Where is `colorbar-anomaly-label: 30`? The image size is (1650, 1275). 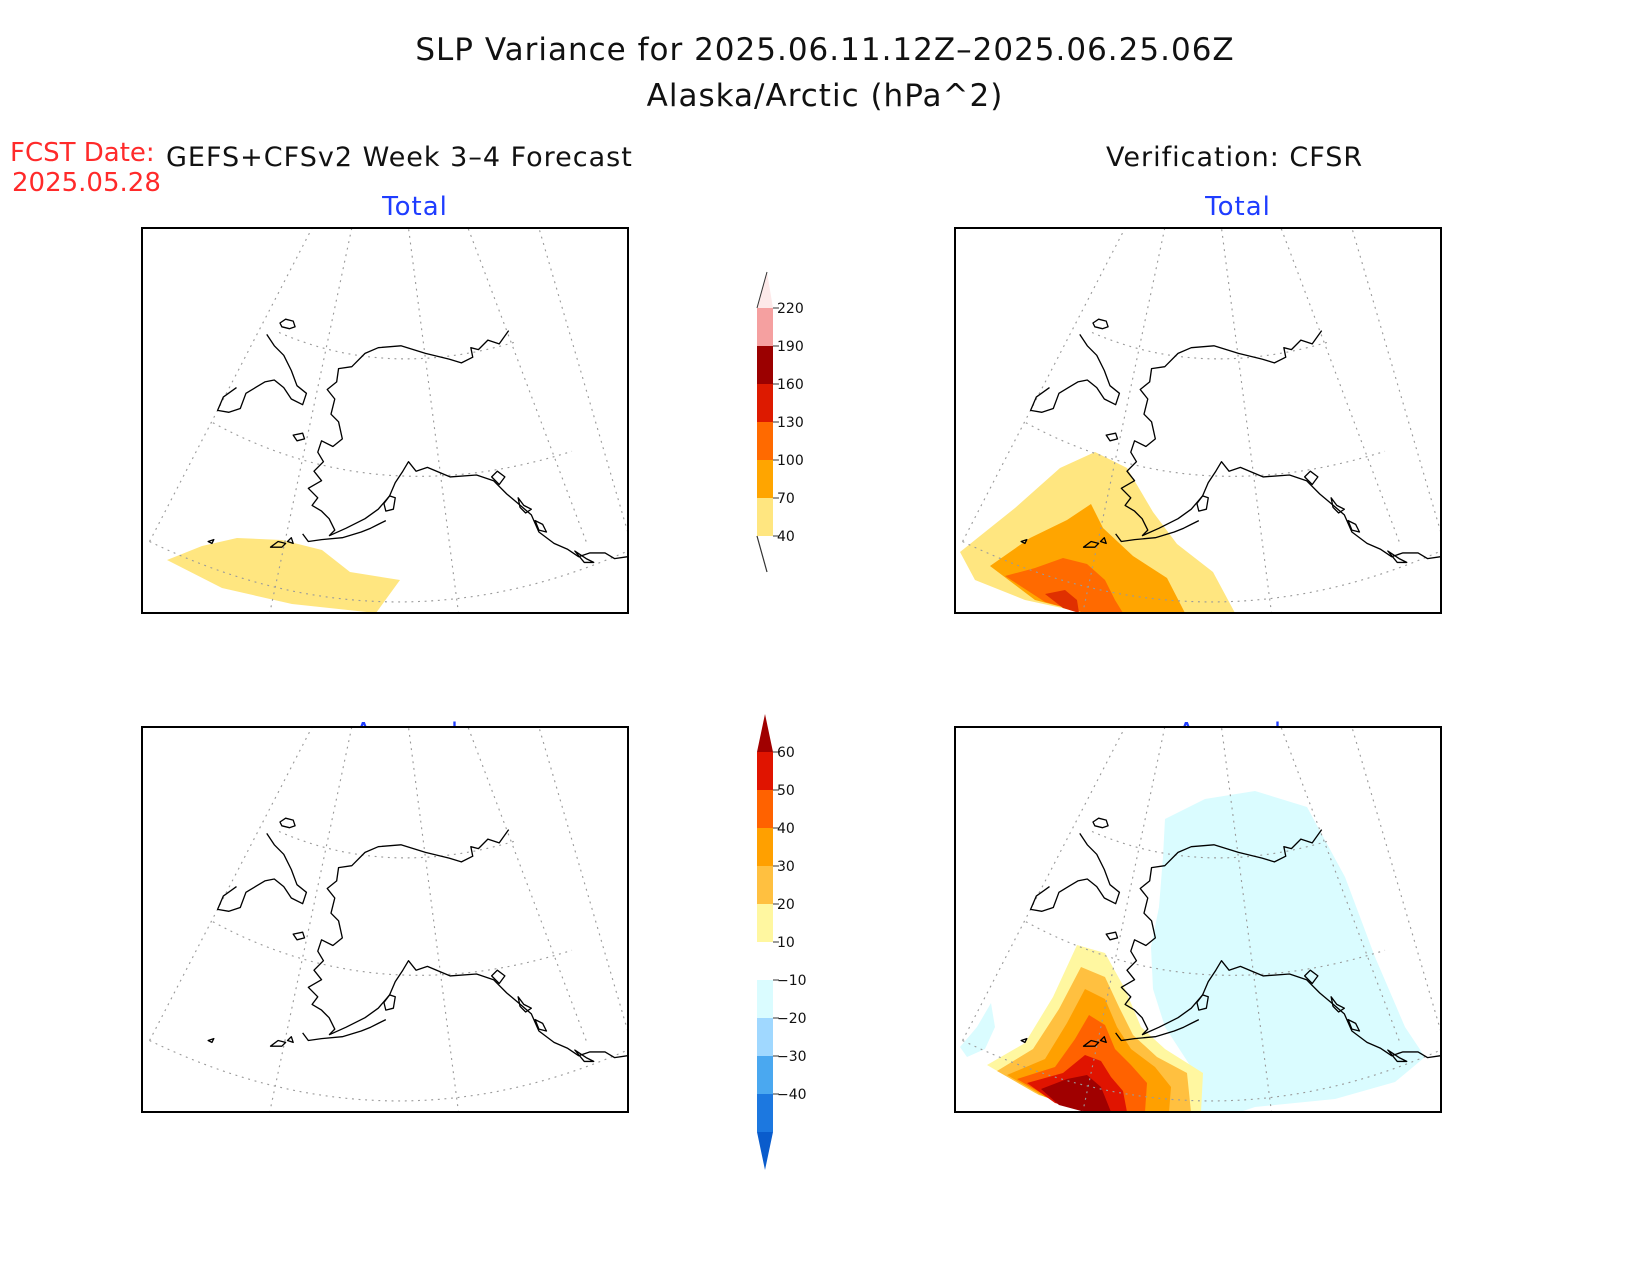
colorbar-anomaly-label: 30 is located at coordinates (786, 867).